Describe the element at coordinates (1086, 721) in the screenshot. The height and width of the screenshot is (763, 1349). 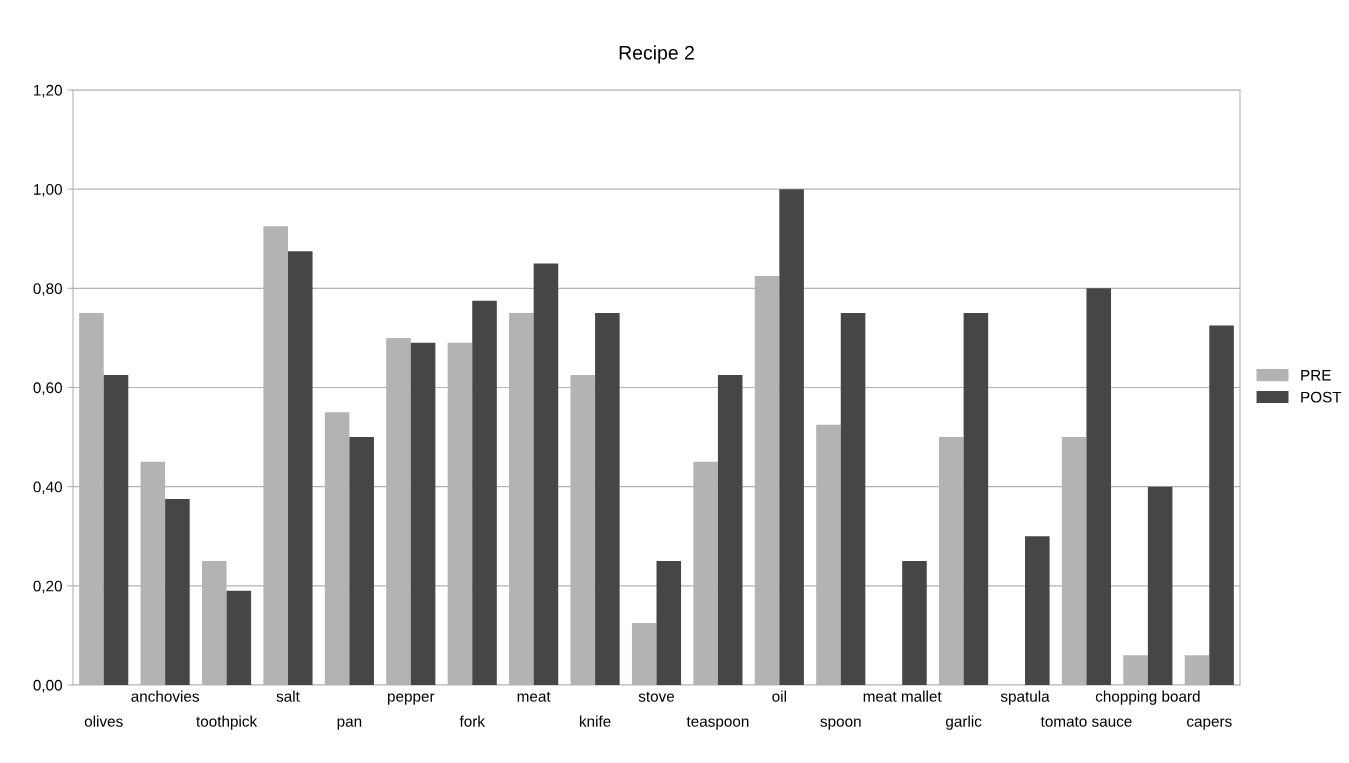
I see `x-tick-label: tomato sauce` at that location.